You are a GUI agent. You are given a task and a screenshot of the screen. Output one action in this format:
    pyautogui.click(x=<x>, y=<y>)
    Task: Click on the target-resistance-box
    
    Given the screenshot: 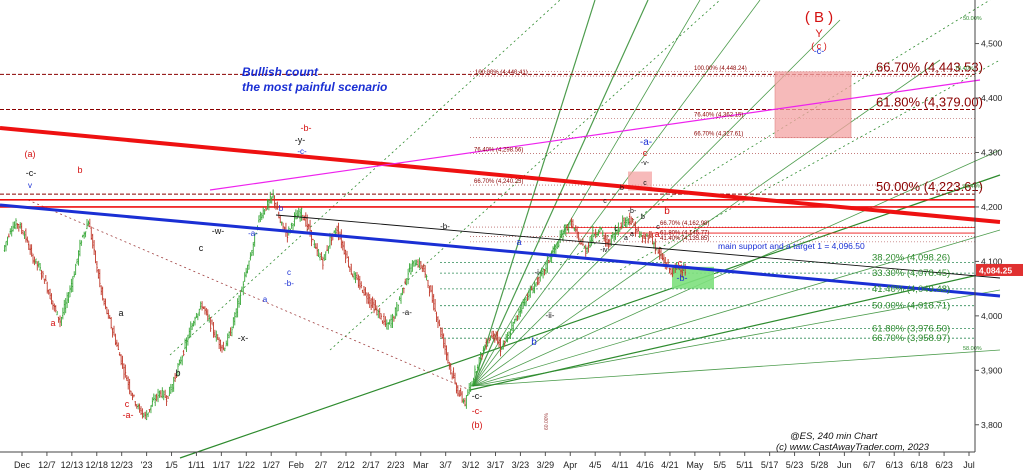 What is the action you would take?
    pyautogui.click(x=813, y=105)
    